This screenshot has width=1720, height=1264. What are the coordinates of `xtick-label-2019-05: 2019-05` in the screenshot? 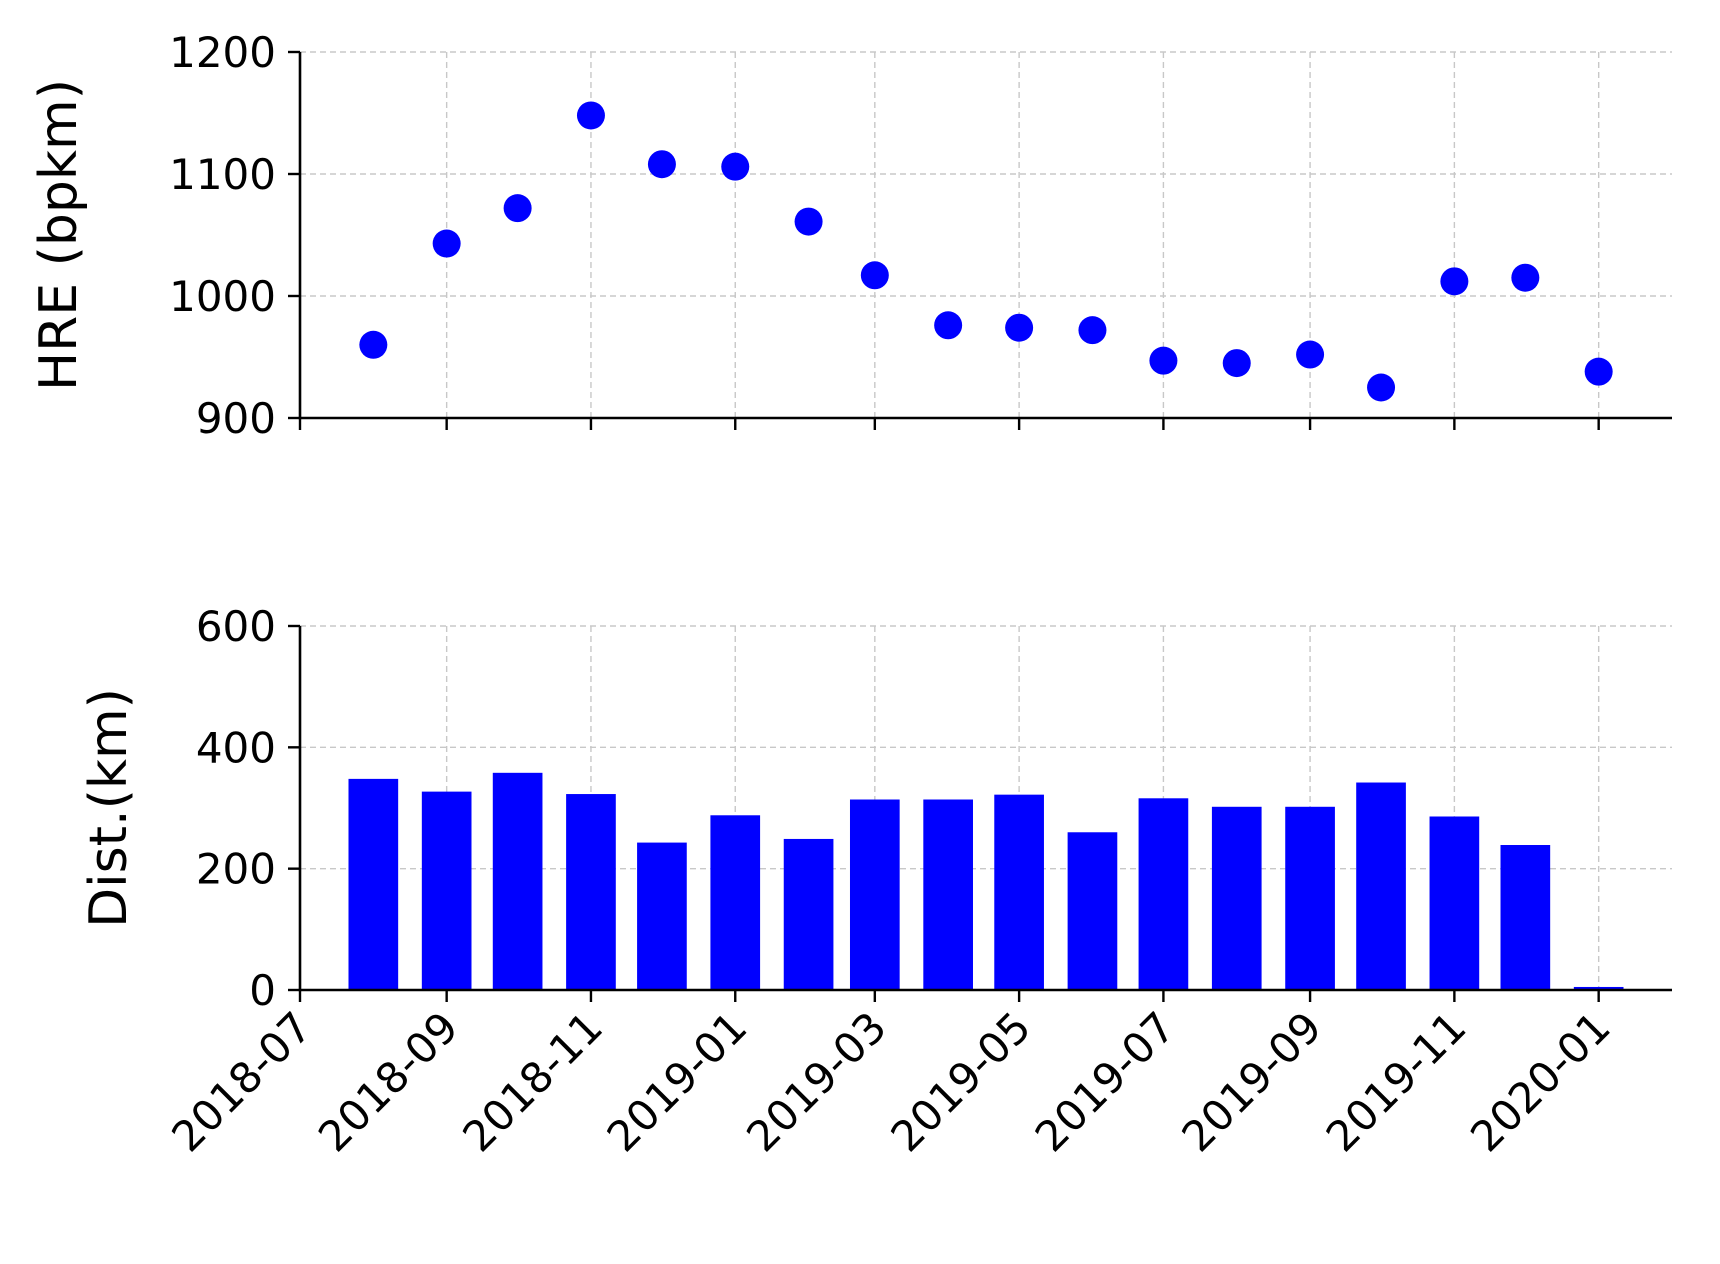 It's located at (960, 1081).